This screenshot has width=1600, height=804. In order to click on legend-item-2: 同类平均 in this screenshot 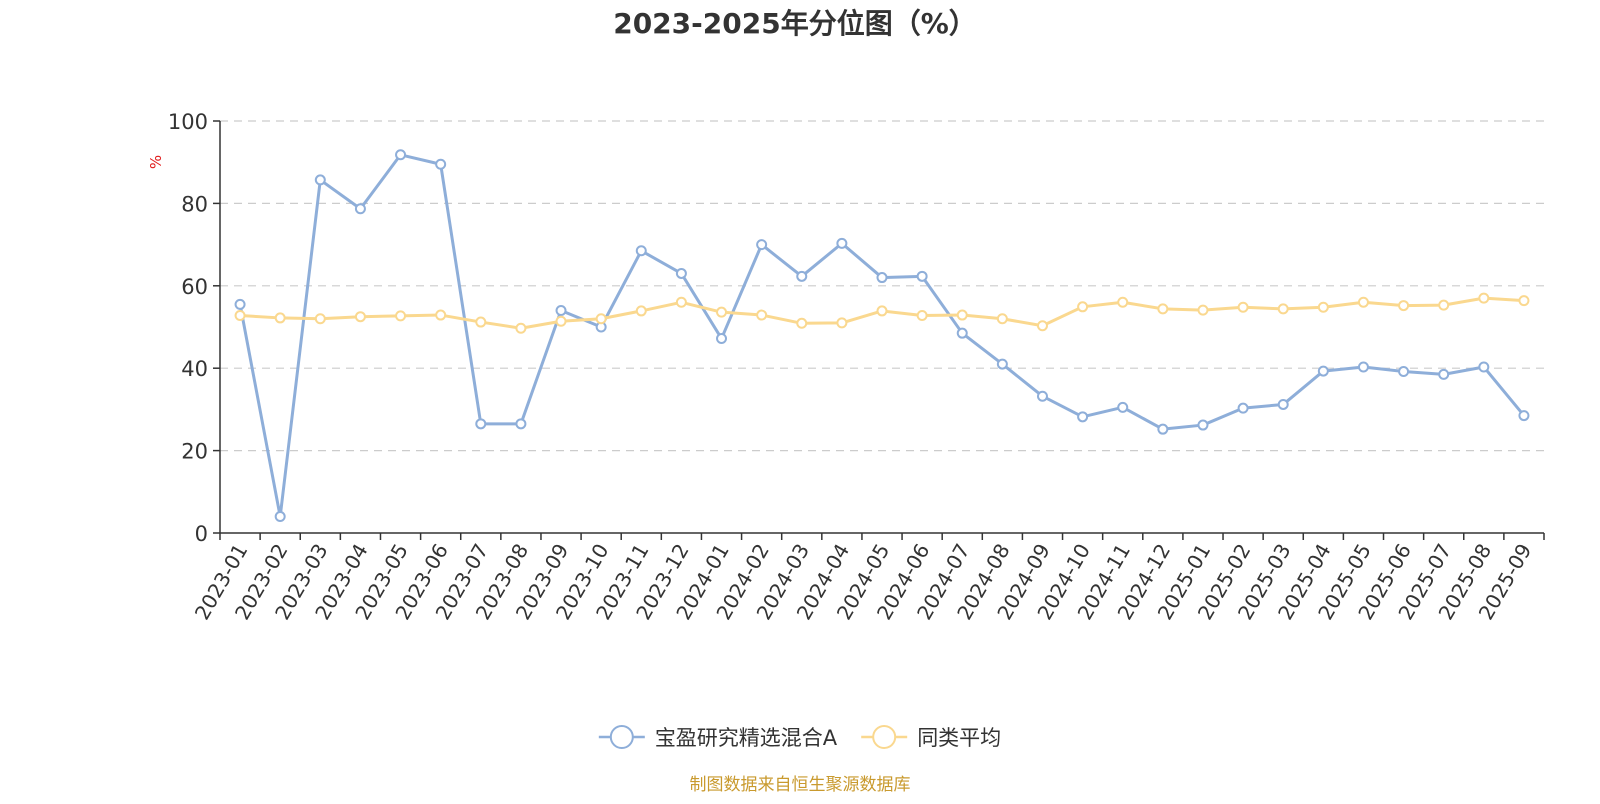, I will do `click(931, 737)`.